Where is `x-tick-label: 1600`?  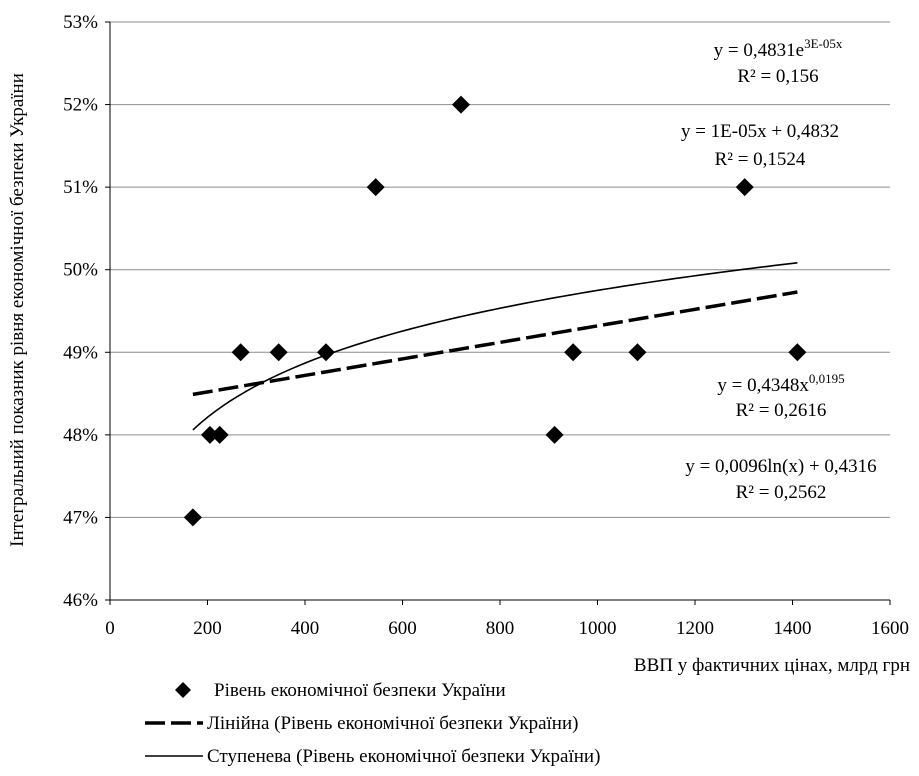
x-tick-label: 1600 is located at coordinates (890, 628).